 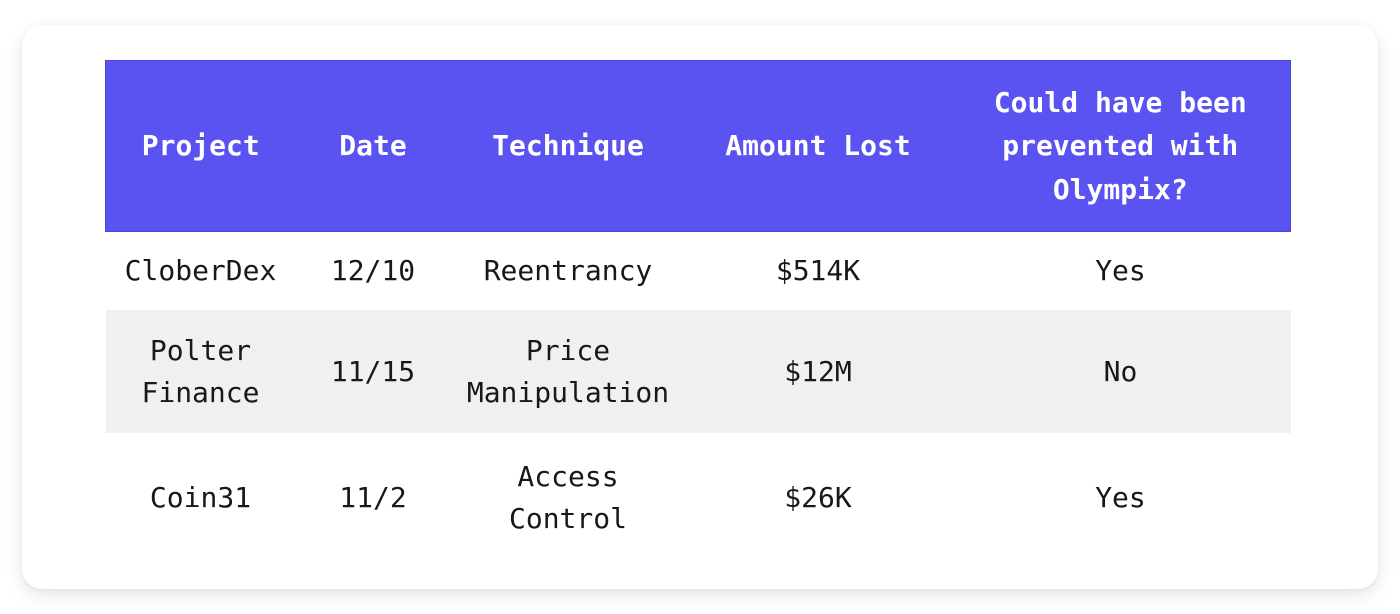 What do you see at coordinates (1120, 146) in the screenshot?
I see `column-header-prevented-with-olympix: Could have been prevented with Olympix?` at bounding box center [1120, 146].